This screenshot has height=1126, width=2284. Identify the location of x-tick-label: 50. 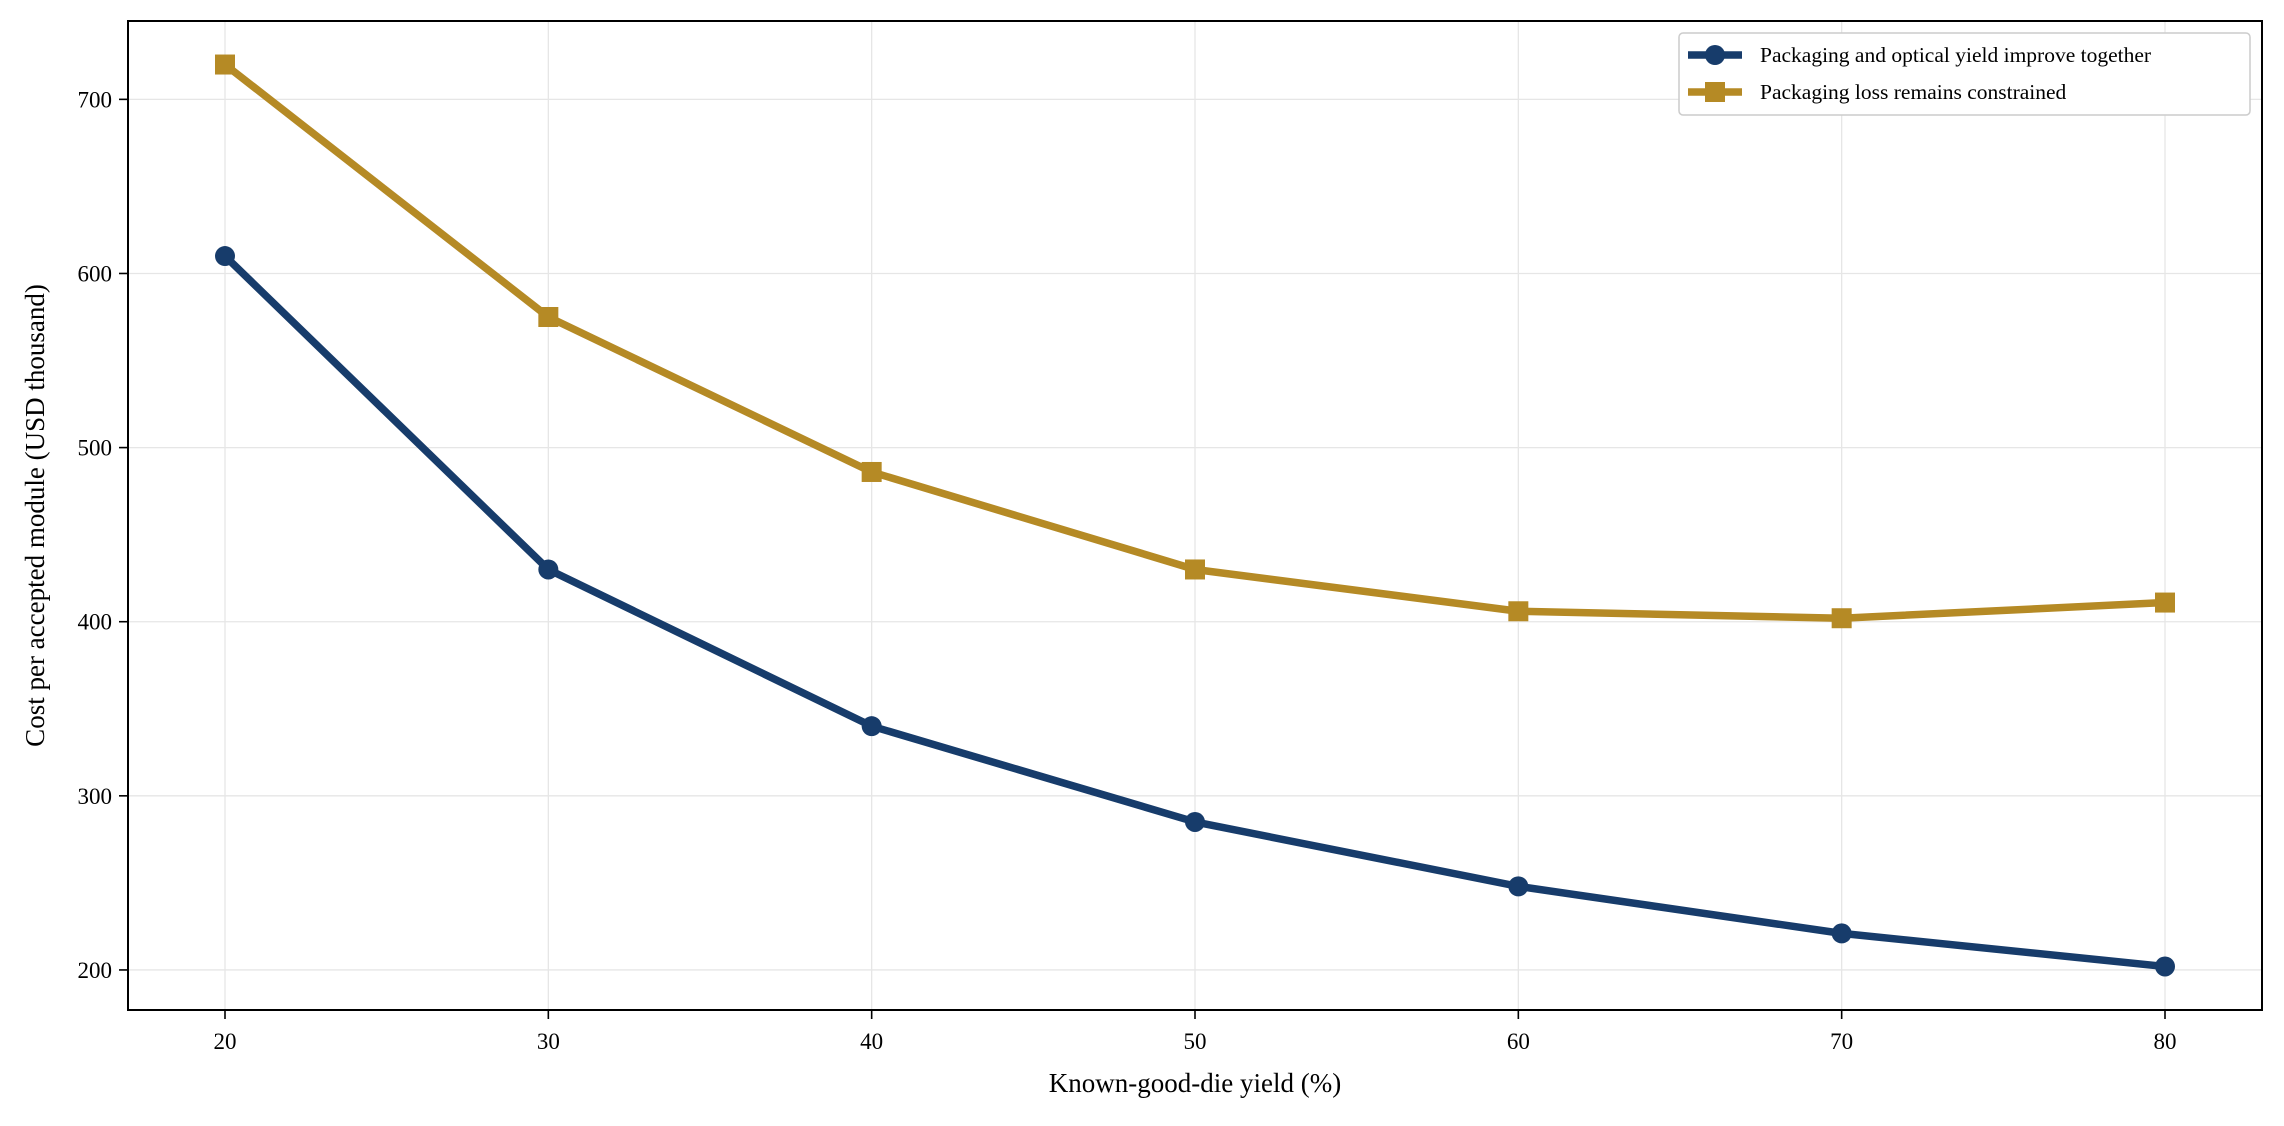
(1195, 1041).